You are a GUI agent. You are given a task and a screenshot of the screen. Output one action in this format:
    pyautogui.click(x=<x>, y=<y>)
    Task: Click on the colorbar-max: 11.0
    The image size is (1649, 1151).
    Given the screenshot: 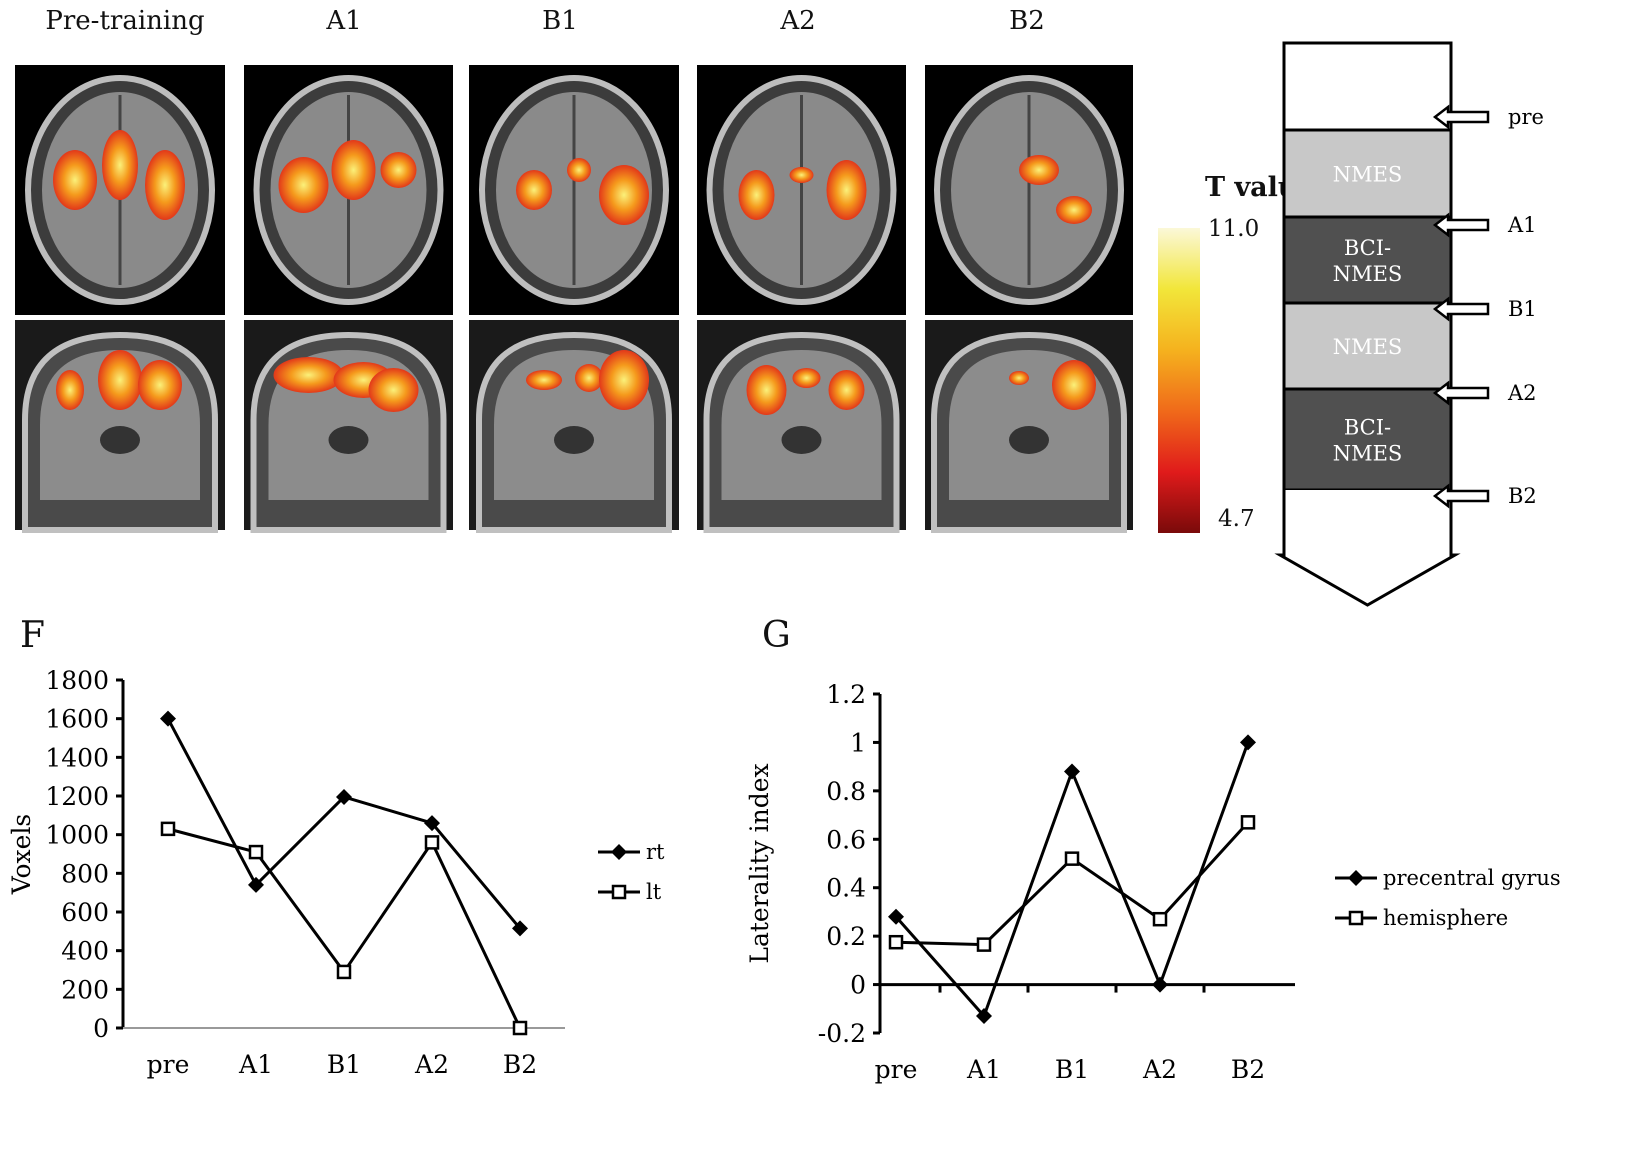 What is the action you would take?
    pyautogui.click(x=1234, y=229)
    